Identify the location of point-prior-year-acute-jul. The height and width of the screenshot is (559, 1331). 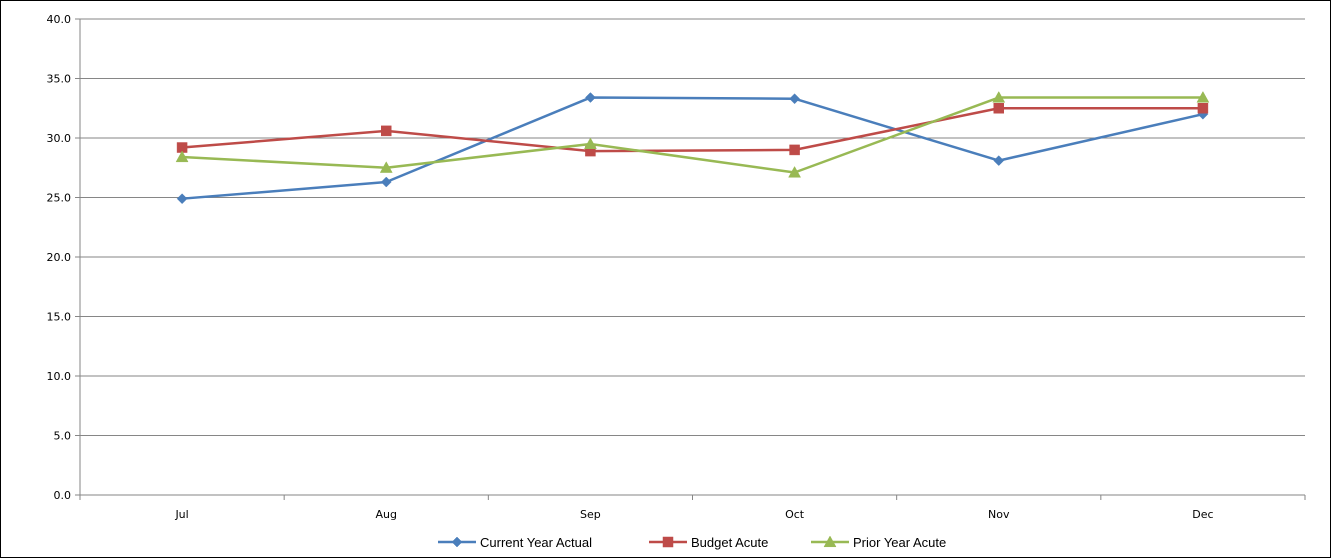
(182, 156).